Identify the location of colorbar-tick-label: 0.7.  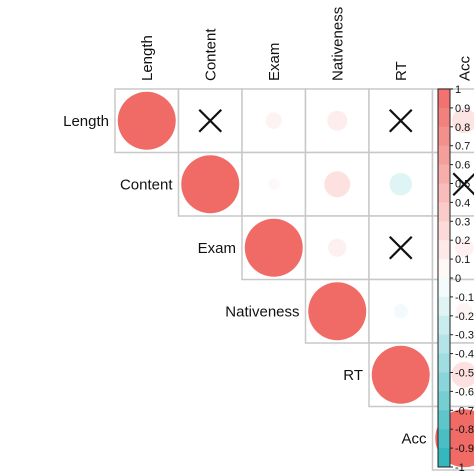
(462, 147).